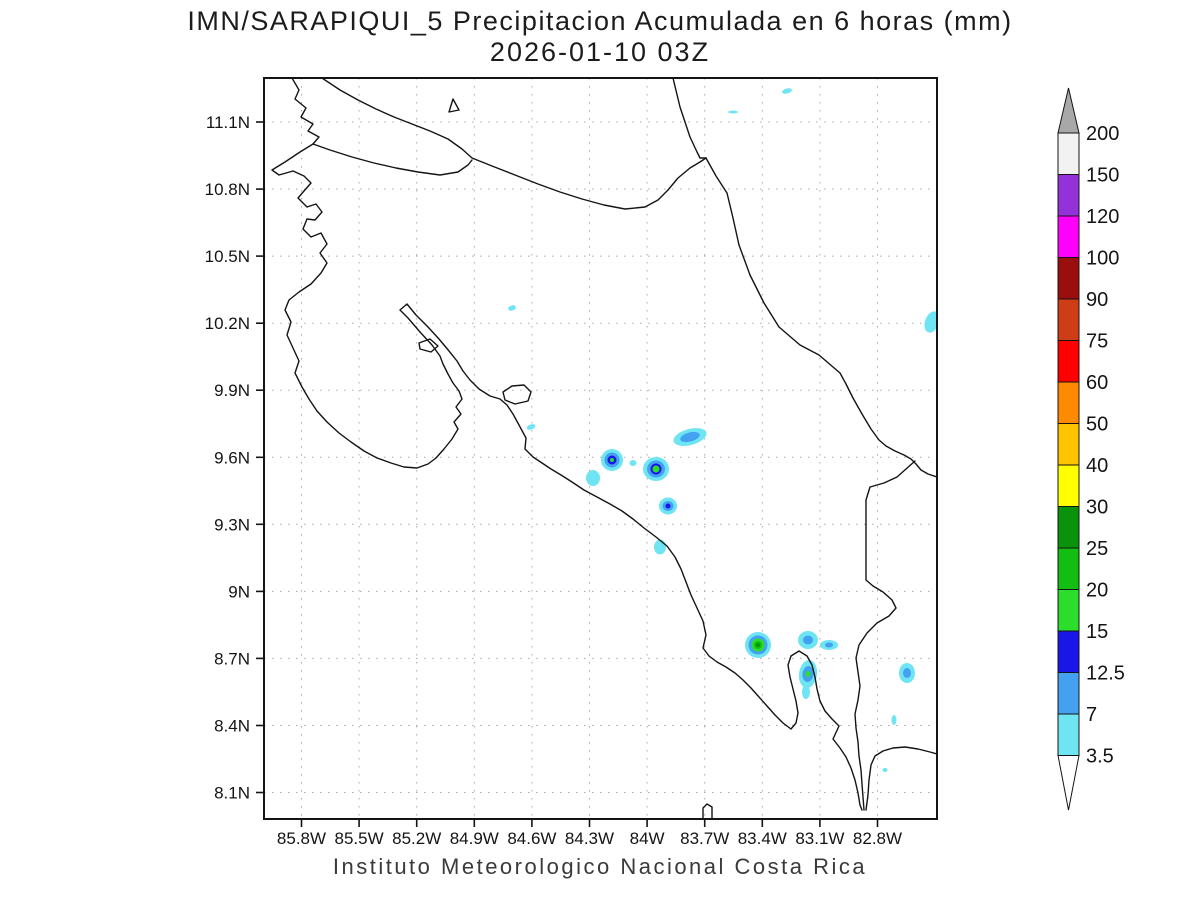  I want to click on x-axis-tick-label: 85.2W, so click(416, 838).